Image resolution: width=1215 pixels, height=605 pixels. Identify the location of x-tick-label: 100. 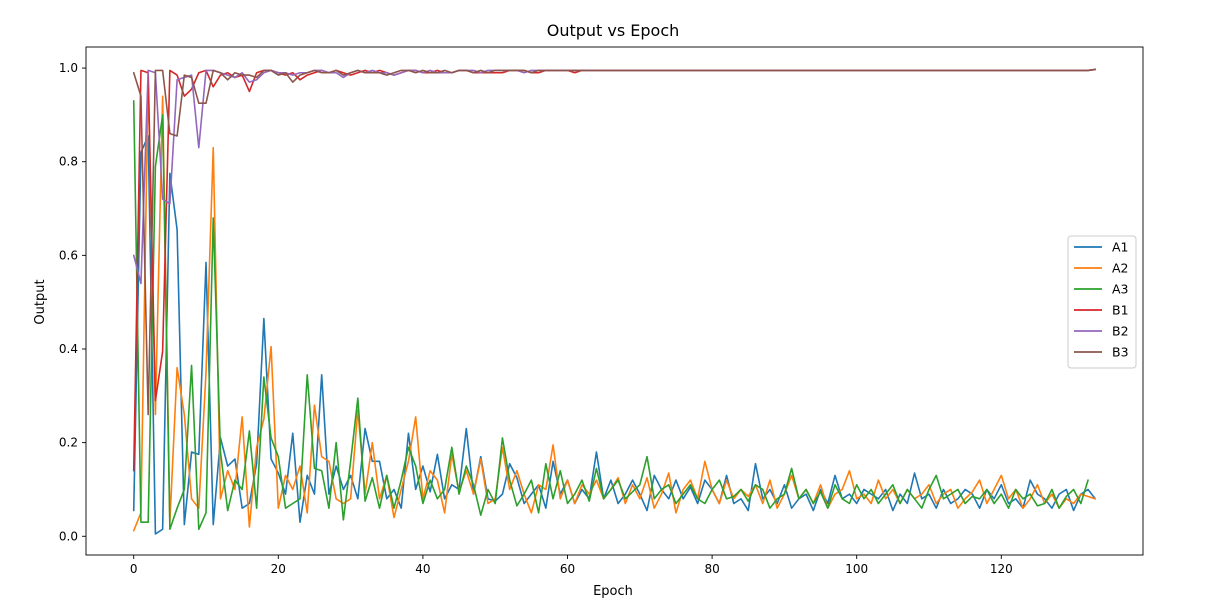
(856, 569).